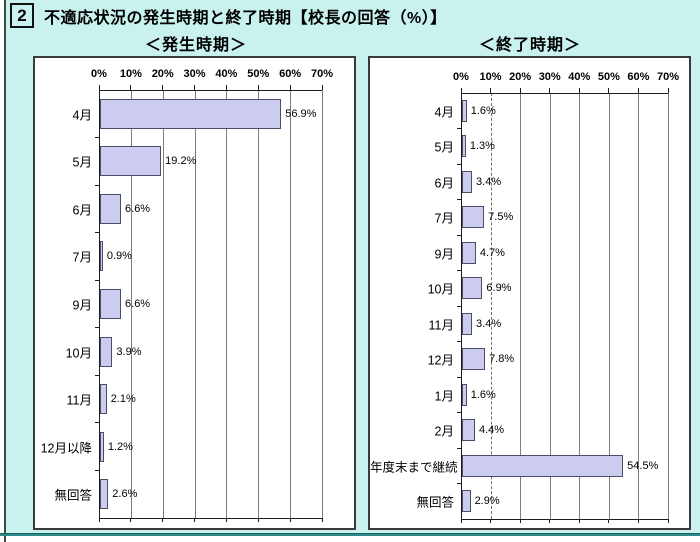 The image size is (700, 542). I want to click on section-number-box: 2, so click(22, 15).